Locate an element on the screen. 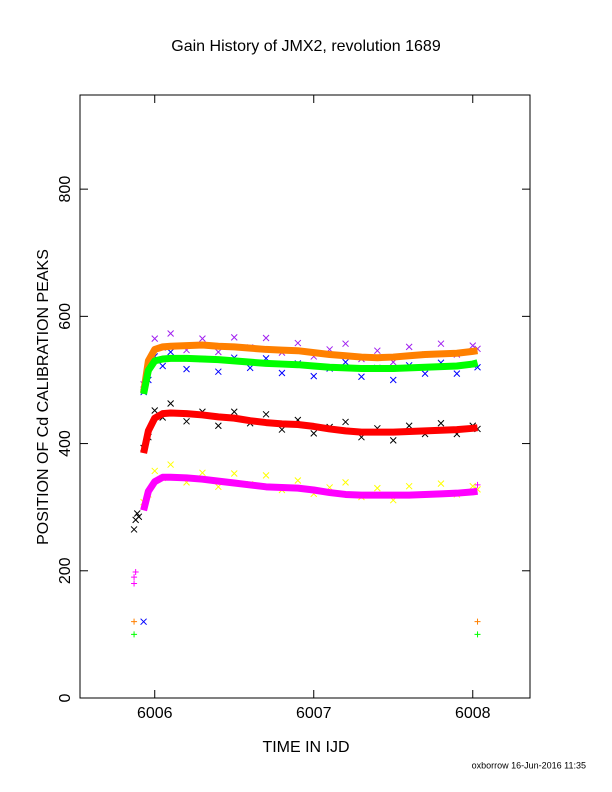 The width and height of the screenshot is (612, 792). x-tick-label: 6007 is located at coordinates (314, 713).